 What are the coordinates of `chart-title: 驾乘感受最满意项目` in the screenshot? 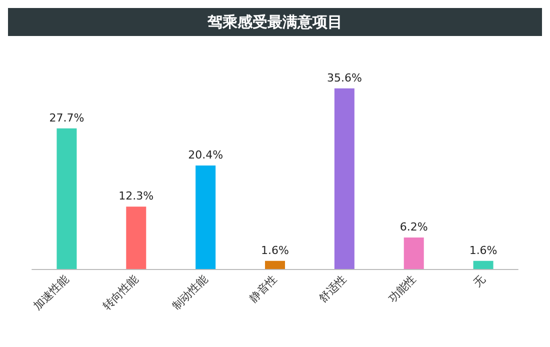 It's located at (275, 22).